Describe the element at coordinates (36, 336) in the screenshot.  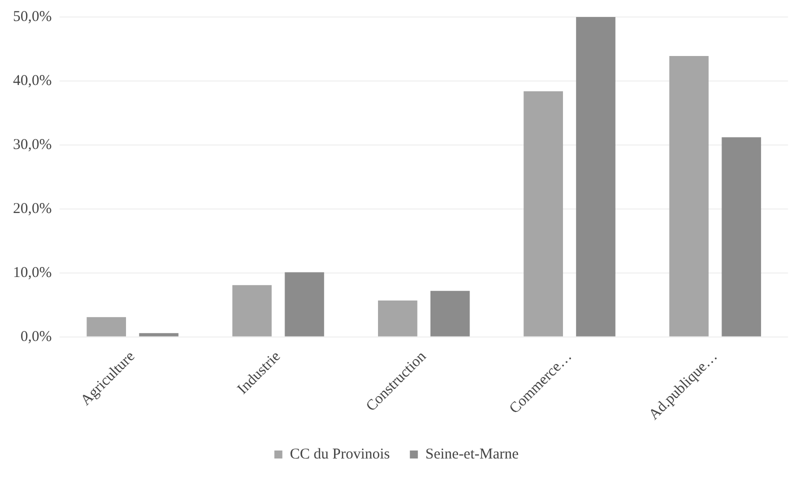
I see `y-tick-label: 0,0%` at that location.